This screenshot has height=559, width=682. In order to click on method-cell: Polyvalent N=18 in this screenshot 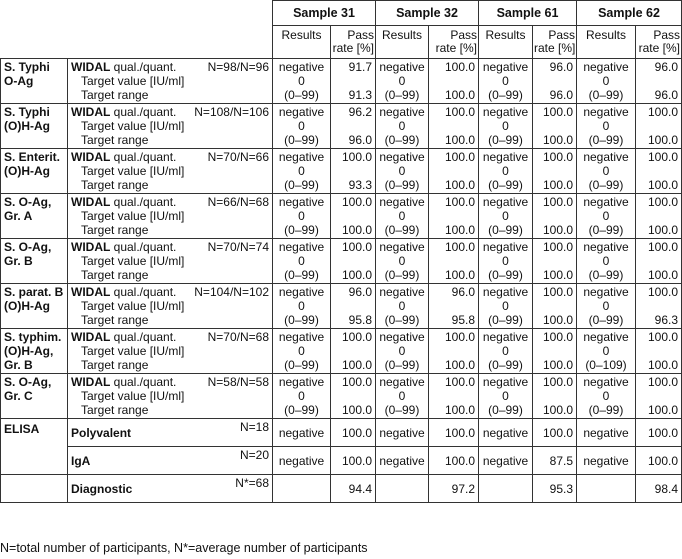, I will do `click(170, 432)`.